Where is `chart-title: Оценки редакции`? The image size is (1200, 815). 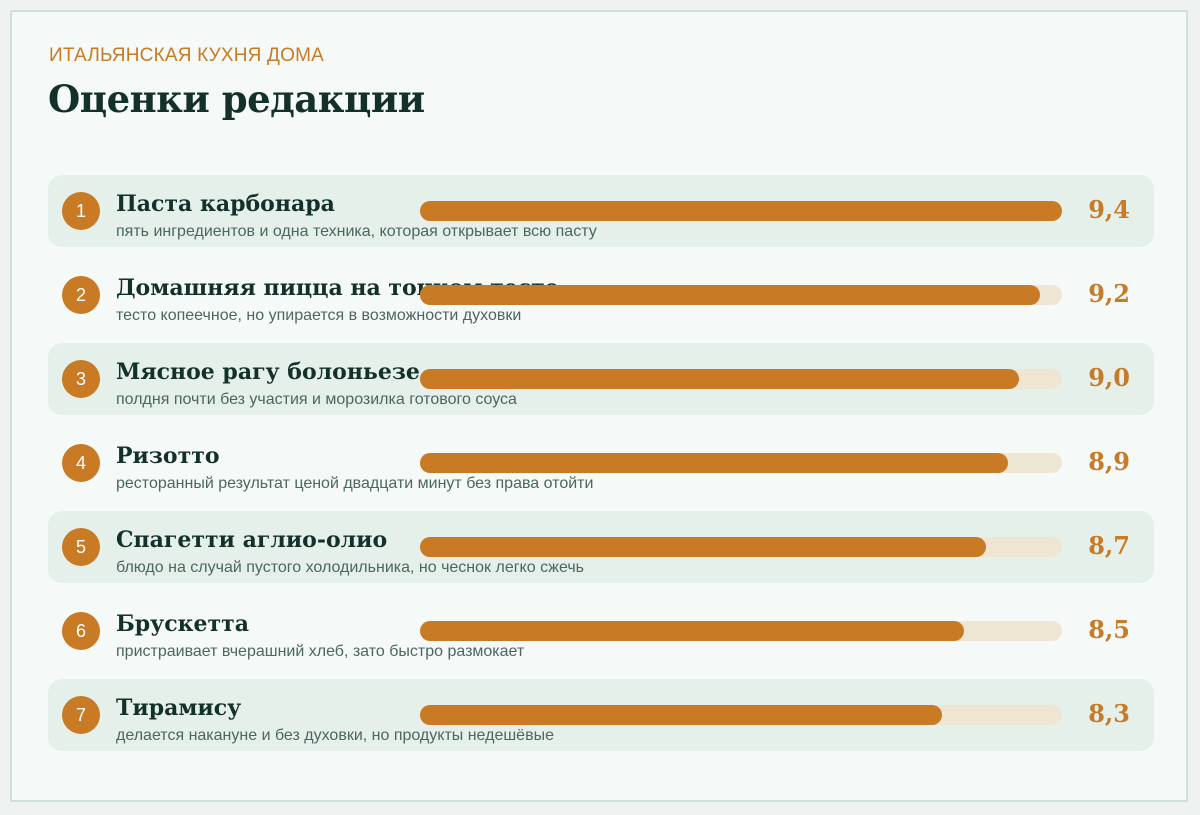
chart-title: Оценки редакции is located at coordinates (236, 99).